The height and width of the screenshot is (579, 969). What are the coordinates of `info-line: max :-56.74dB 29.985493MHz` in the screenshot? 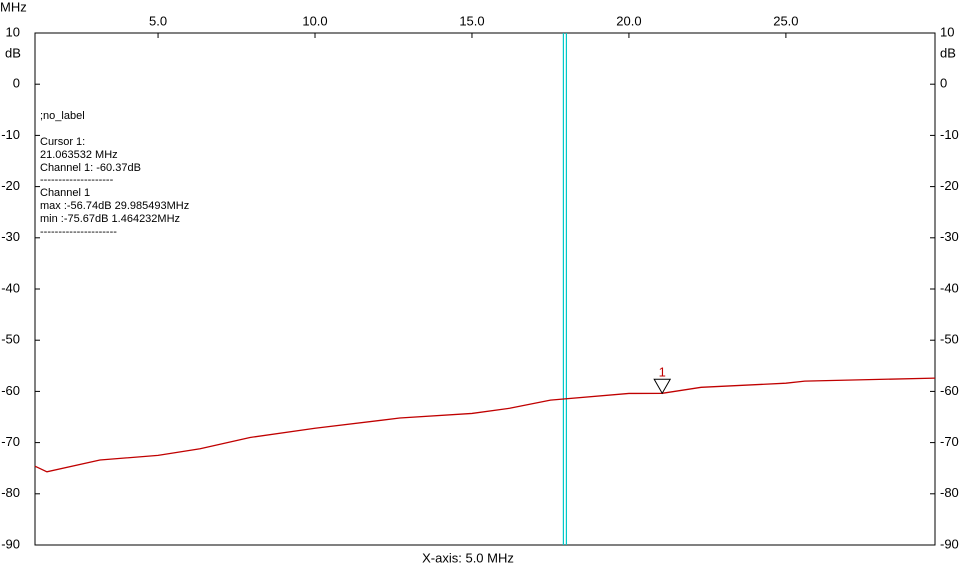 It's located at (114, 206).